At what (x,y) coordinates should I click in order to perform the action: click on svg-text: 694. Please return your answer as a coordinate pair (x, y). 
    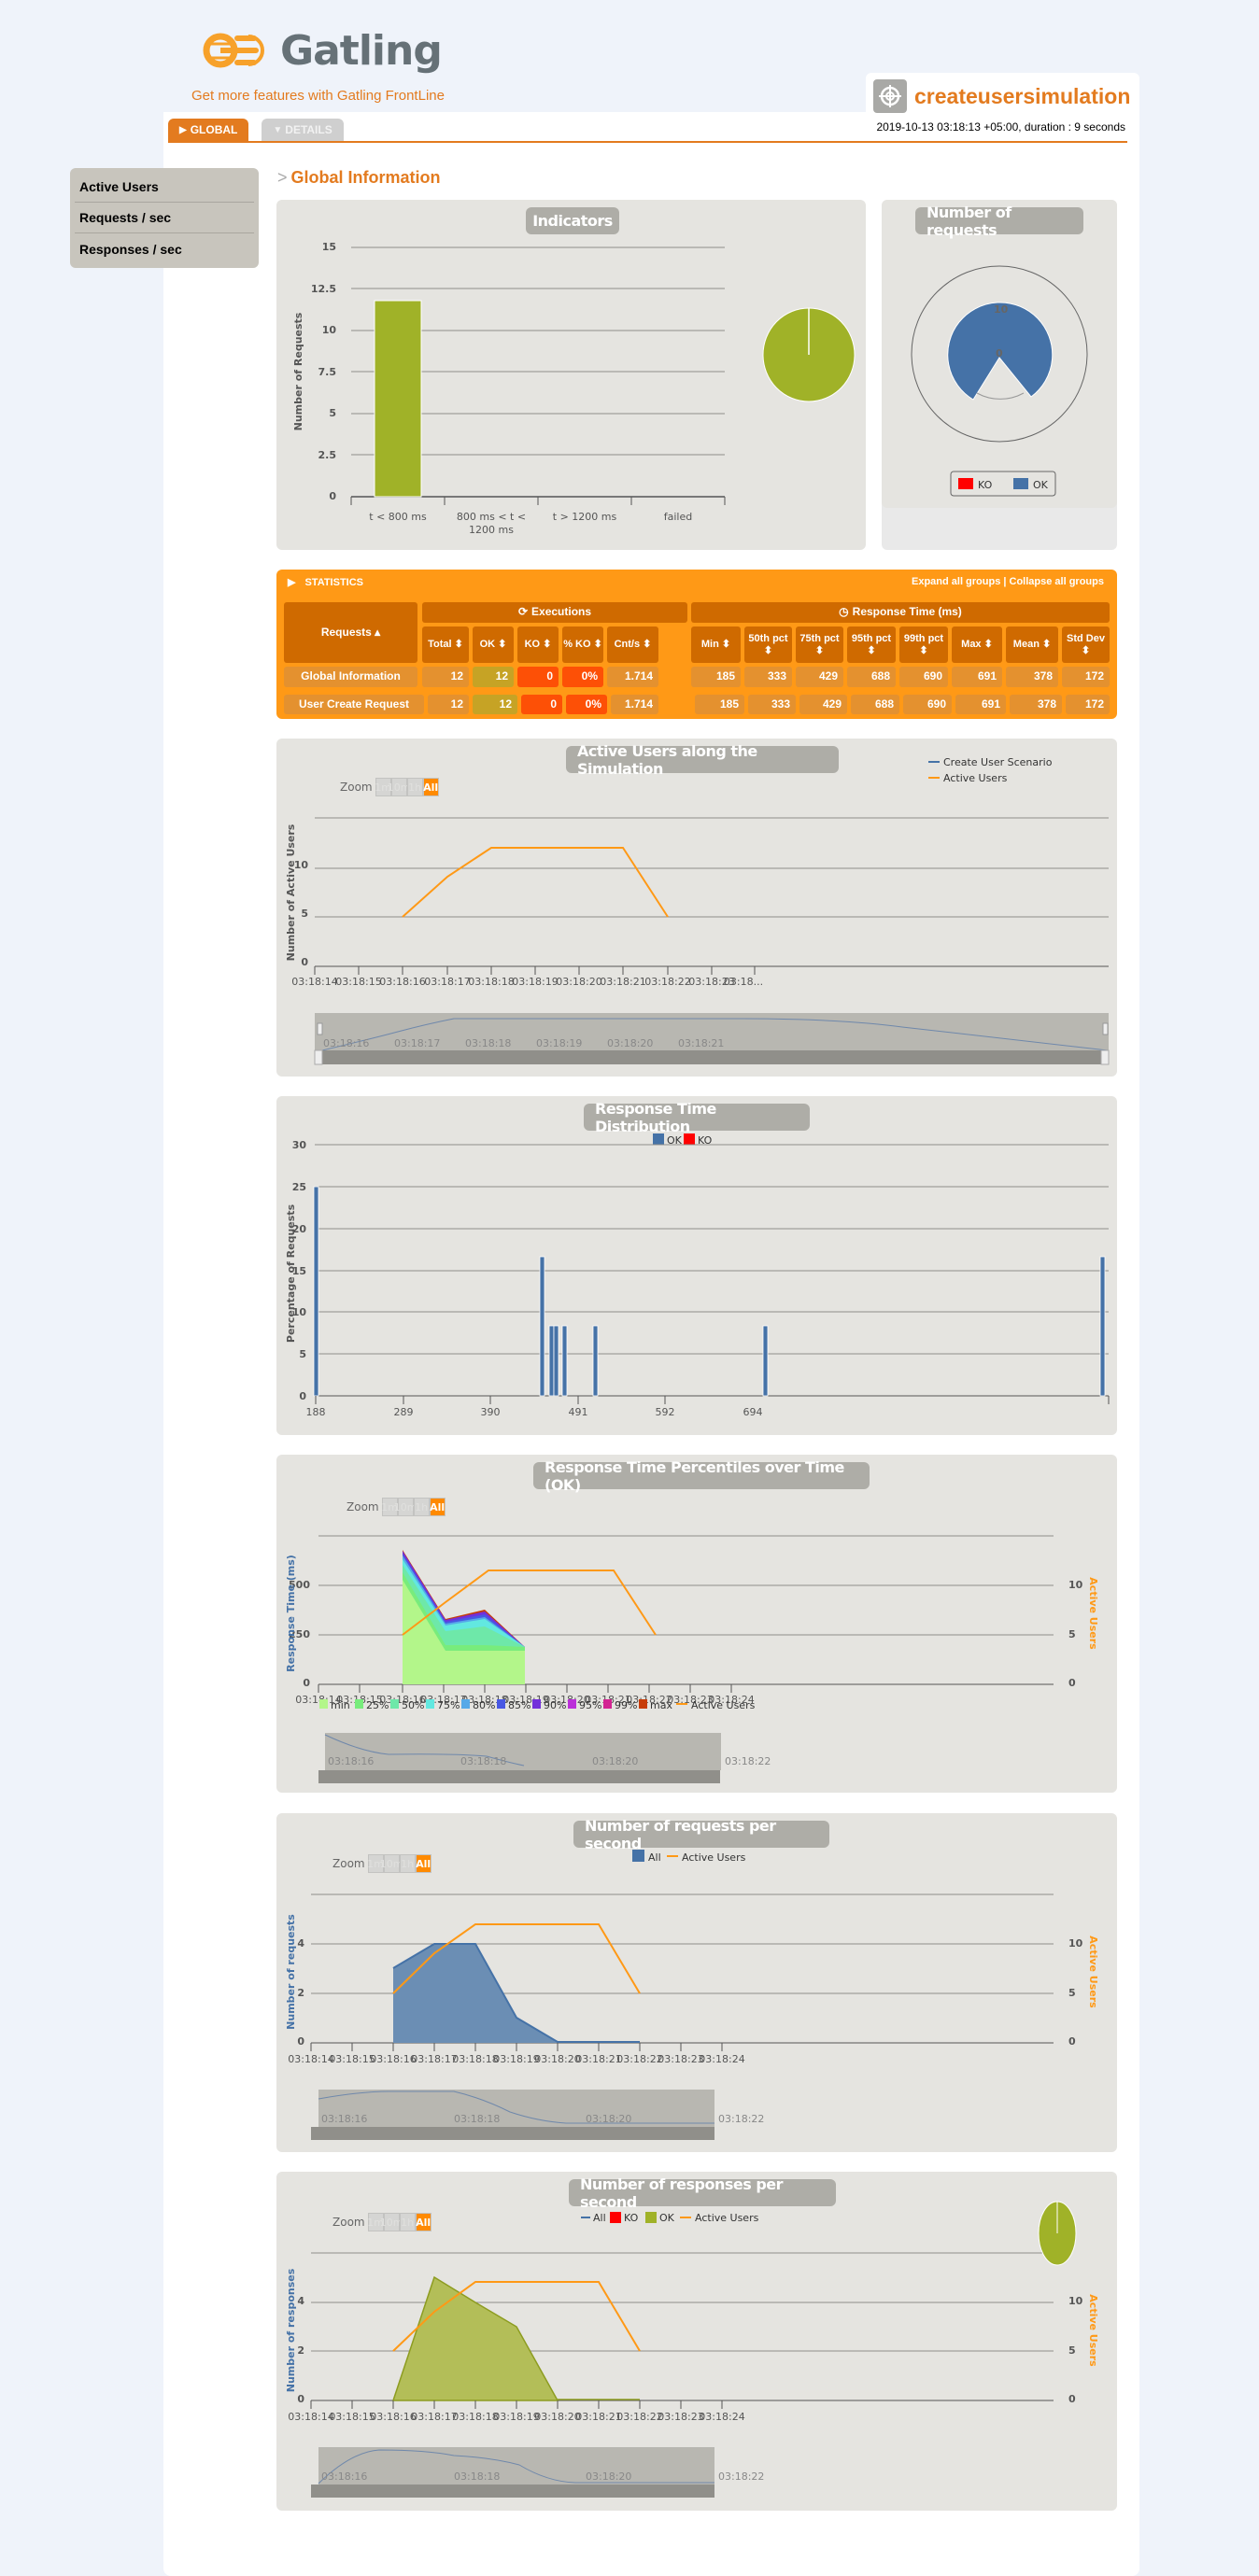
    Looking at the image, I should click on (753, 1412).